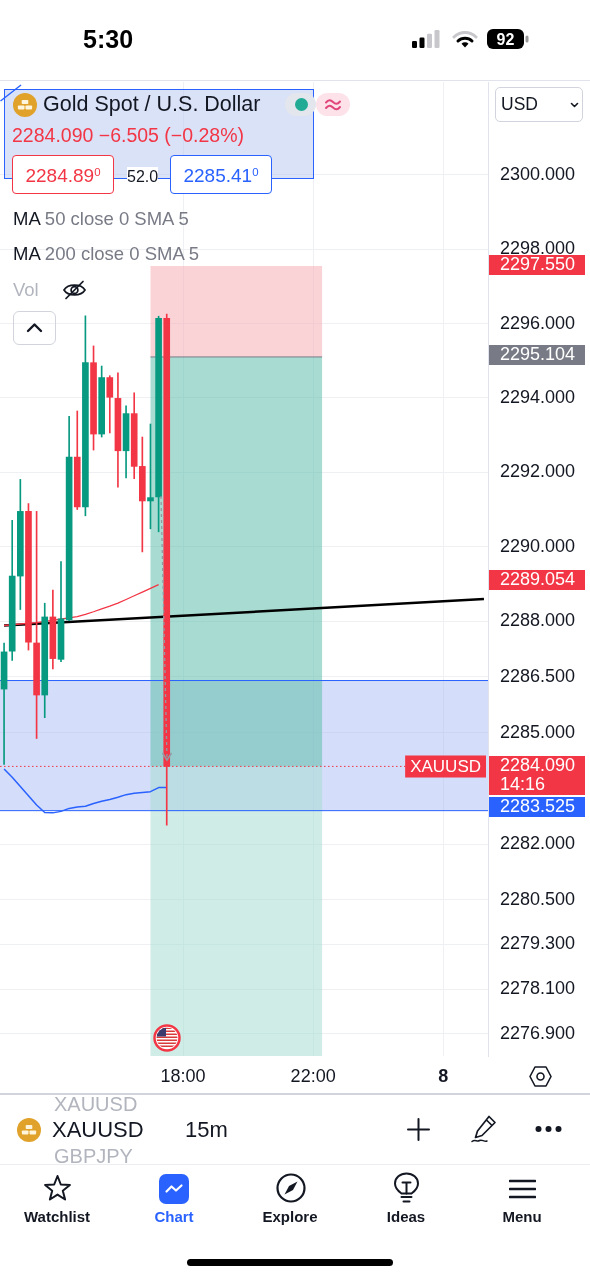 The image size is (590, 1280). Describe the element at coordinates (522, 1217) in the screenshot. I see `text: Menu` at that location.